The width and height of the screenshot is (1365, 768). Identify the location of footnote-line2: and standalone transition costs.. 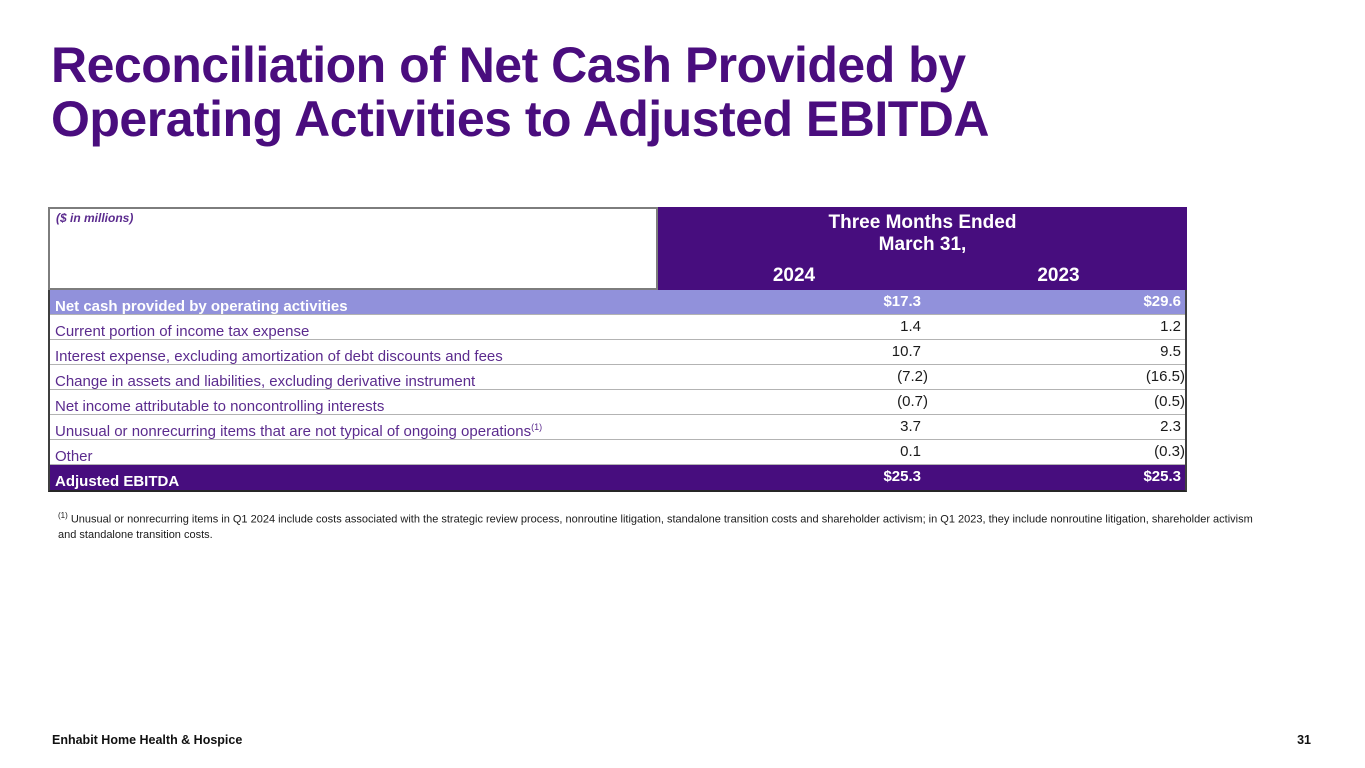
(135, 534).